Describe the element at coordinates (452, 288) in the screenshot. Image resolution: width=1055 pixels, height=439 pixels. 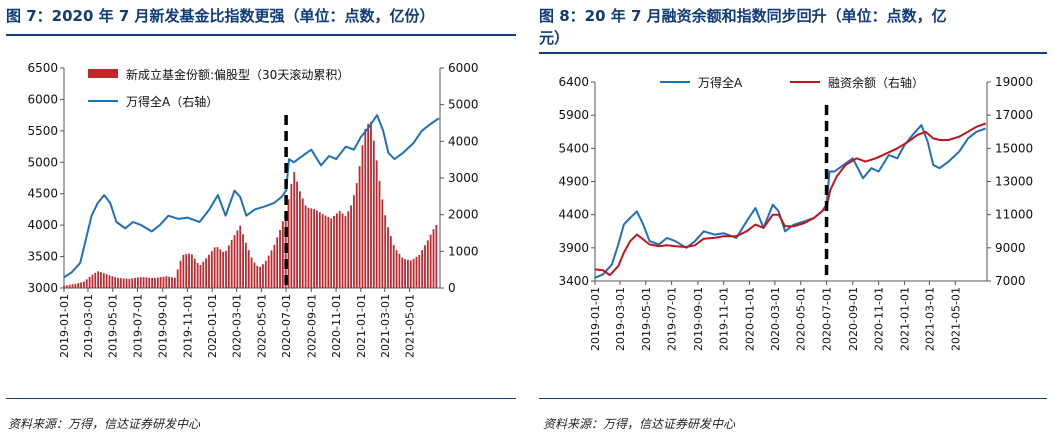
I see `right-tick-label: 0` at that location.